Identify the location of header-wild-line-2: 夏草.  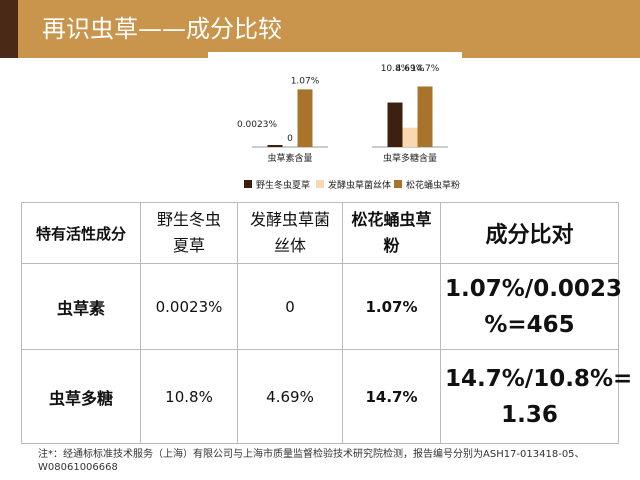
(188, 245).